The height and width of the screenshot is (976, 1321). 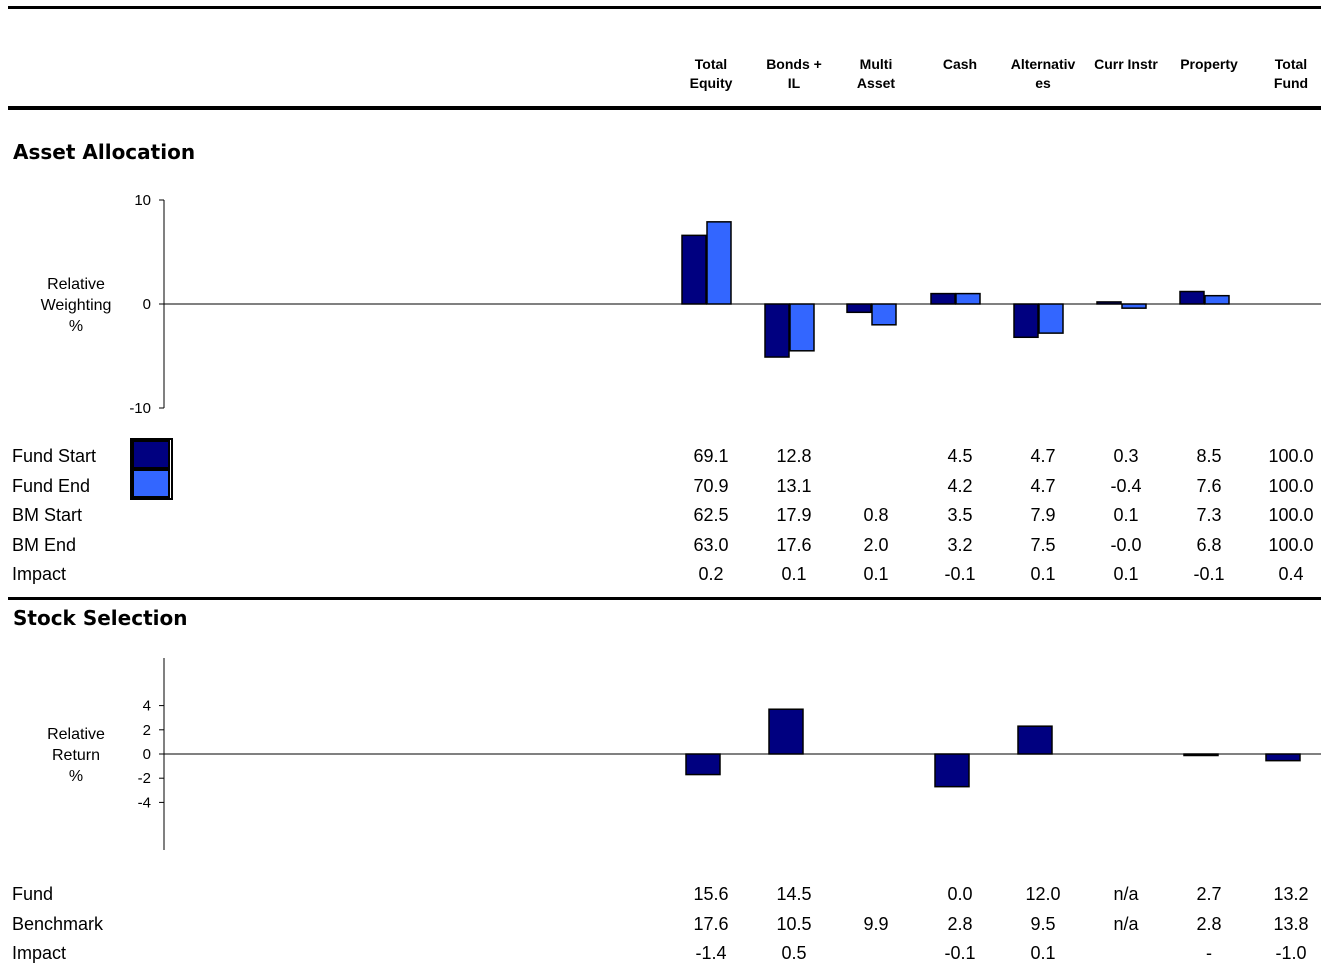 What do you see at coordinates (1043, 923) in the screenshot?
I see `table-cell: 9.5` at bounding box center [1043, 923].